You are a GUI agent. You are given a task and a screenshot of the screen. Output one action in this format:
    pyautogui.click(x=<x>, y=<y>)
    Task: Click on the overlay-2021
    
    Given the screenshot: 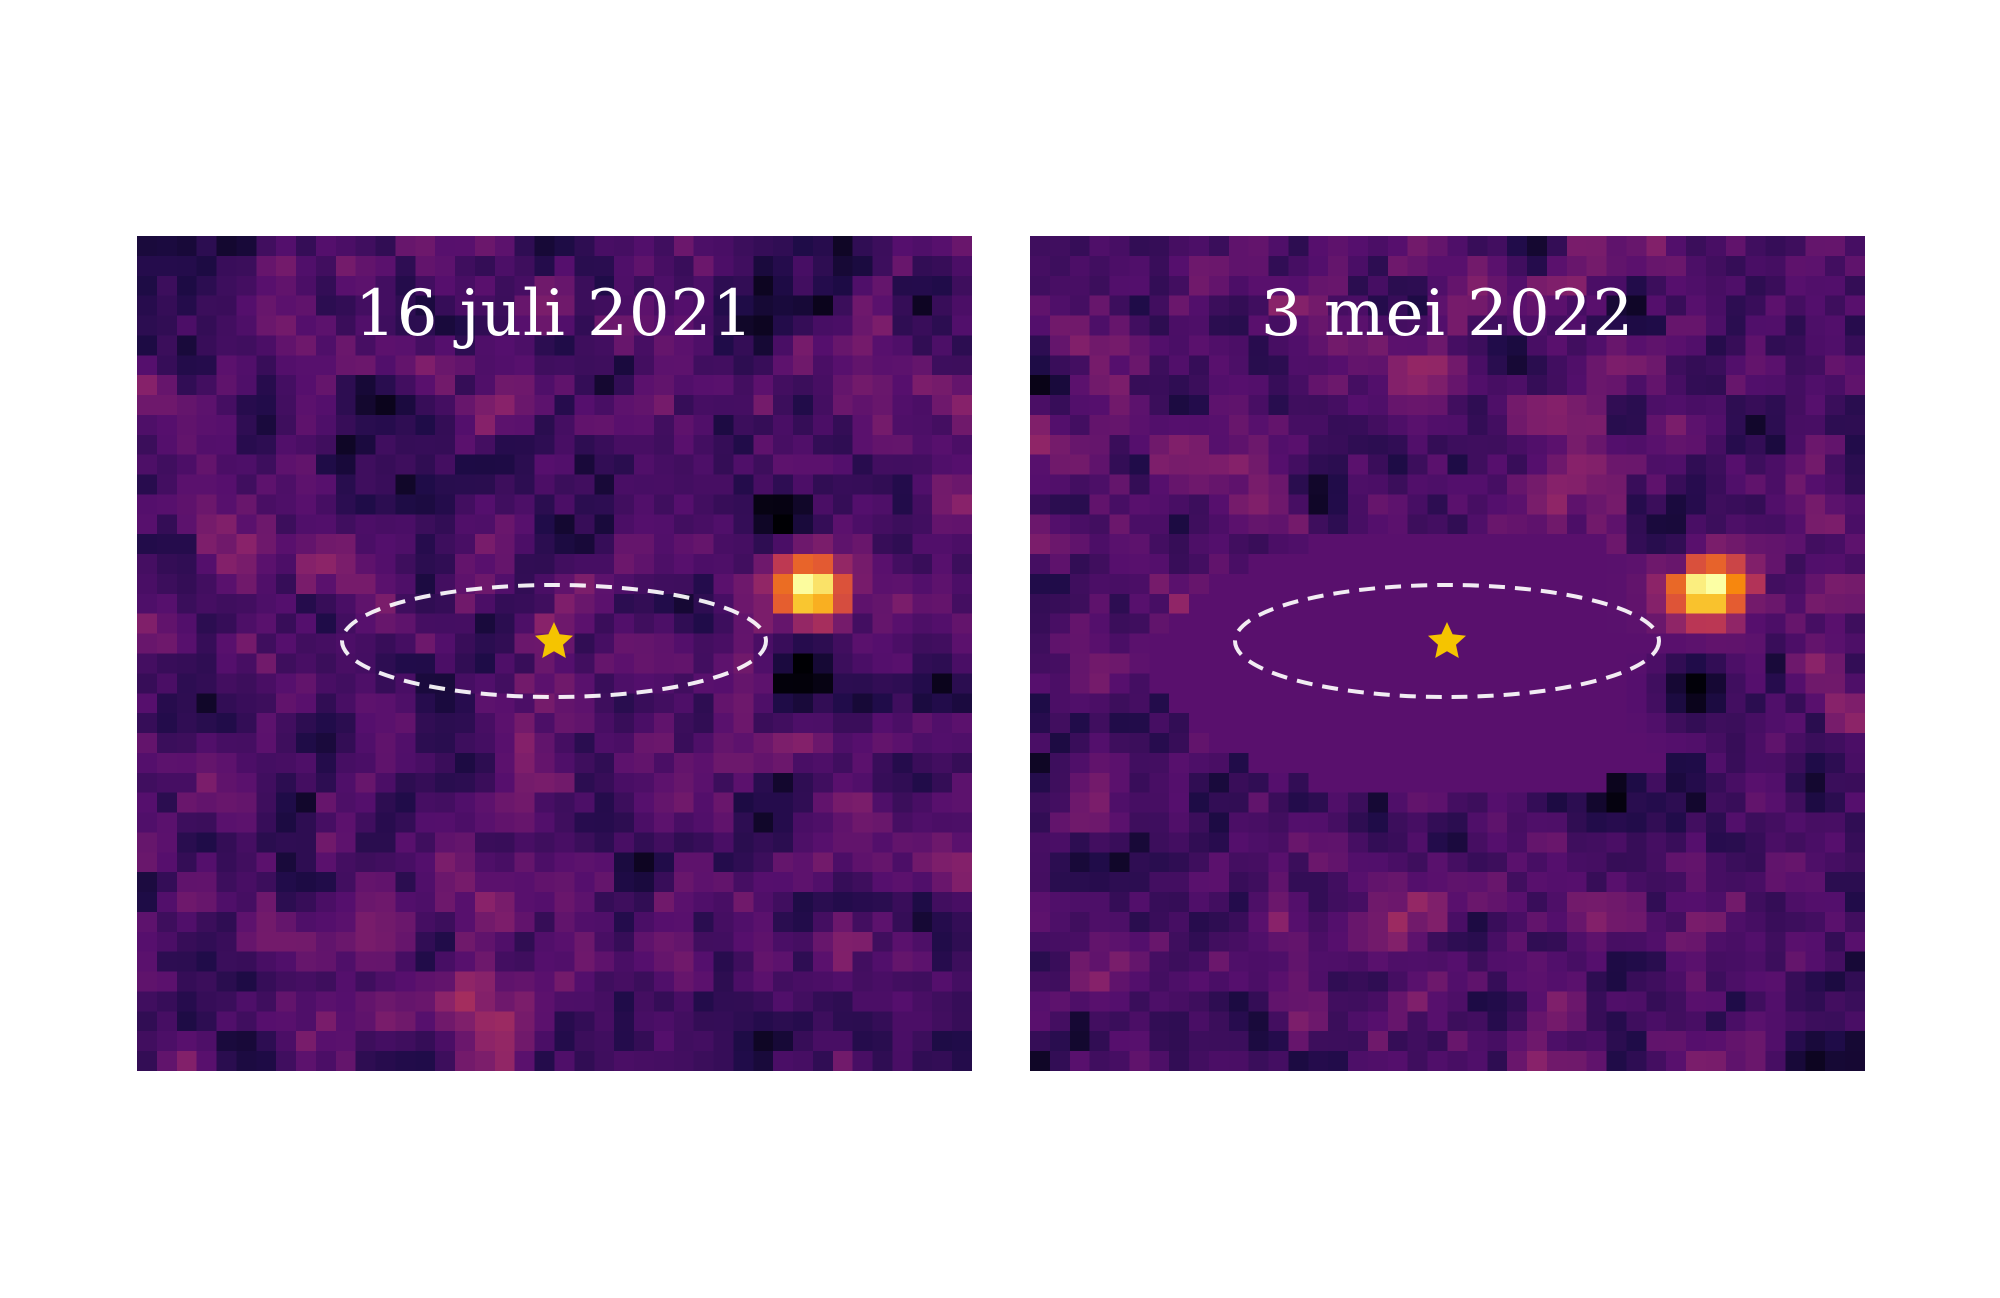 What is the action you would take?
    pyautogui.click(x=554, y=641)
    